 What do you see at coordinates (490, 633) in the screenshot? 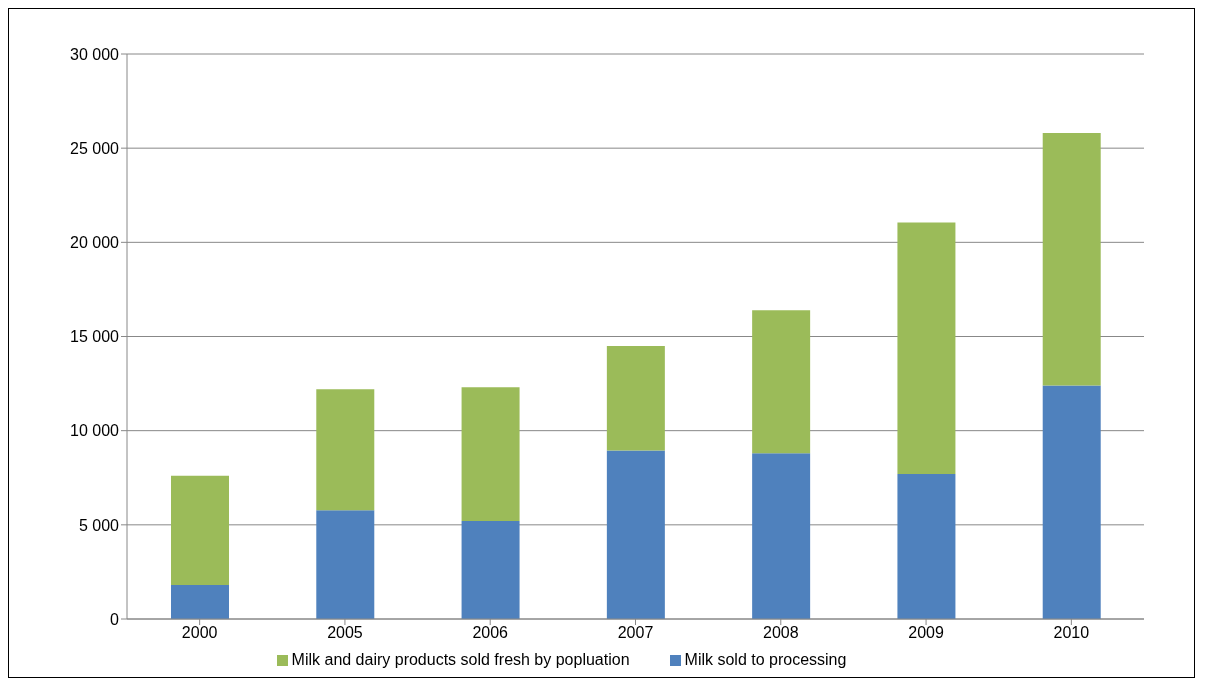
I see `x-tick-label: 2006` at bounding box center [490, 633].